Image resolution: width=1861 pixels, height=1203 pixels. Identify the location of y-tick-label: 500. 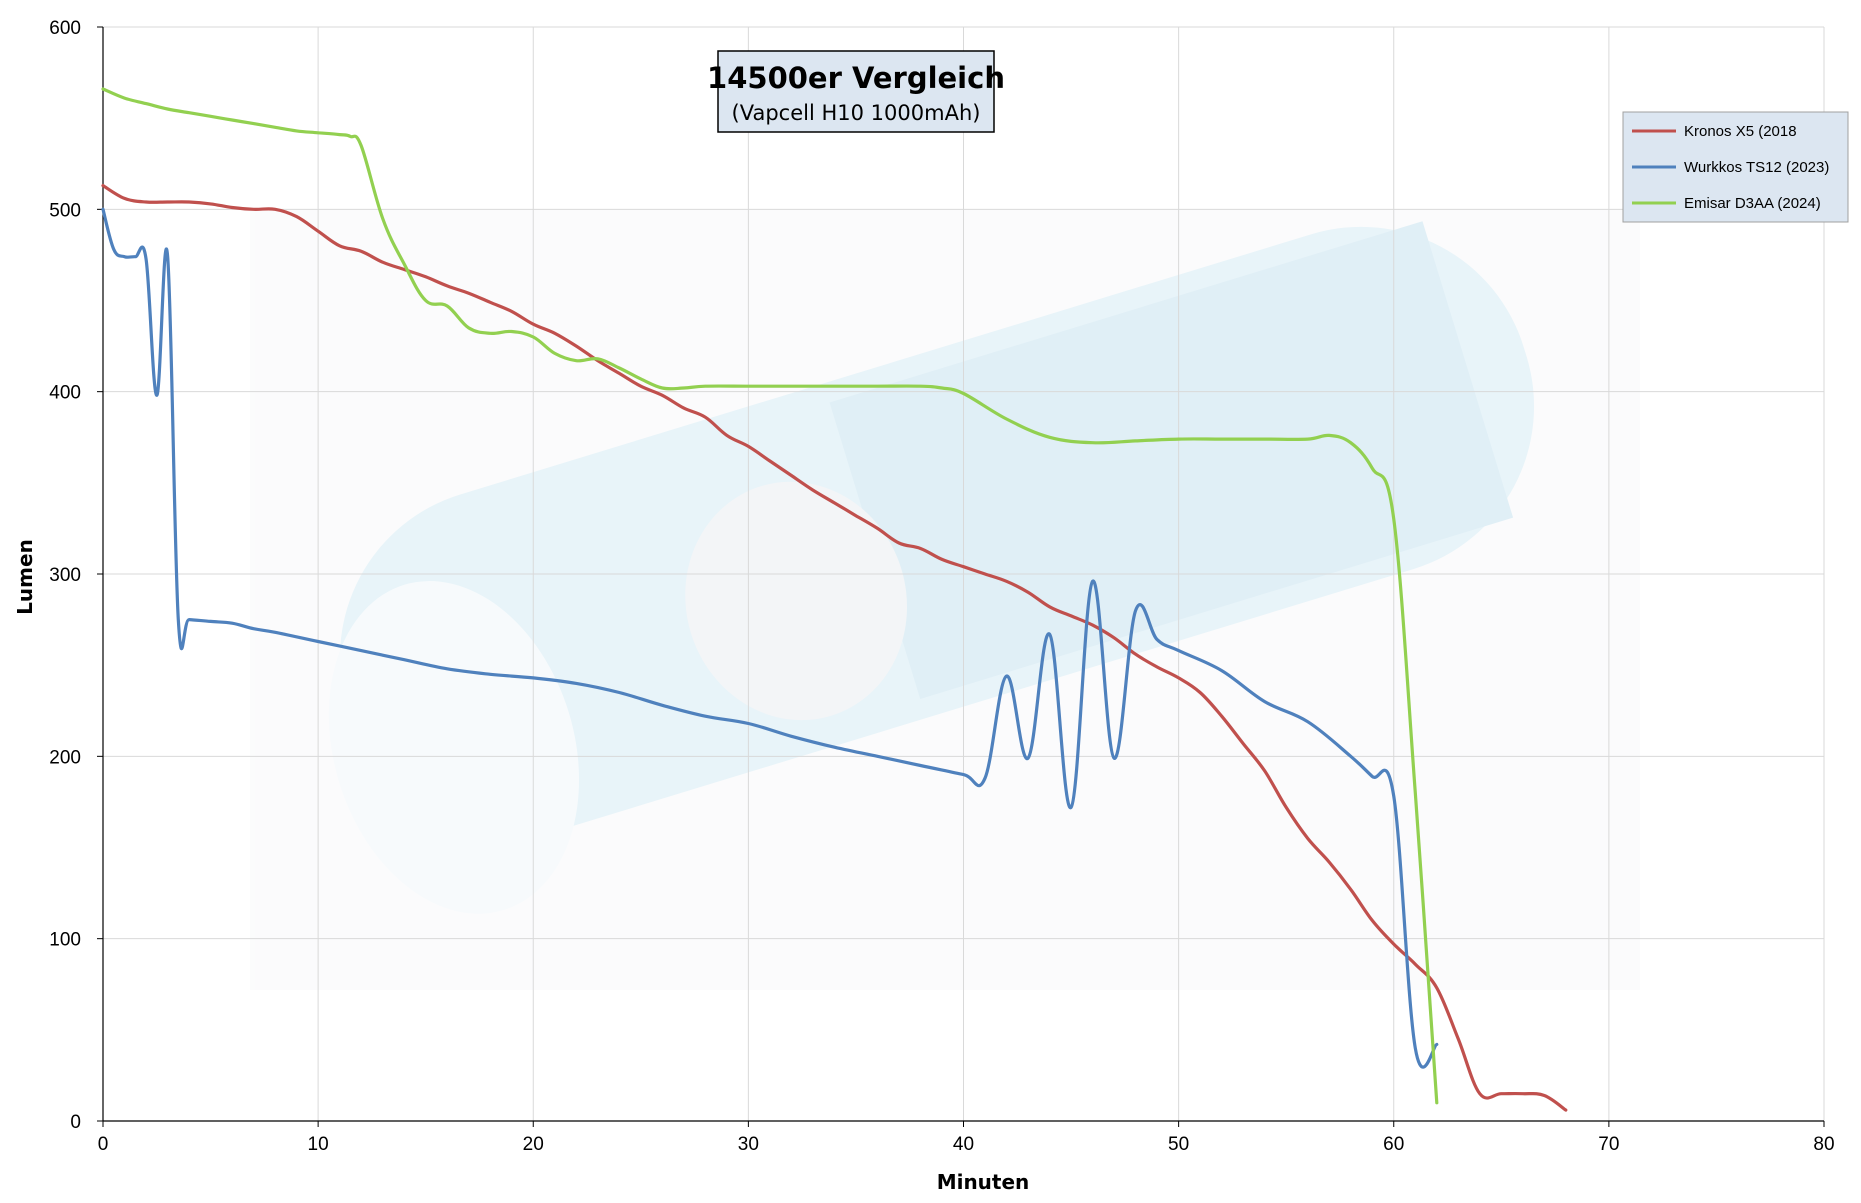
(65, 210).